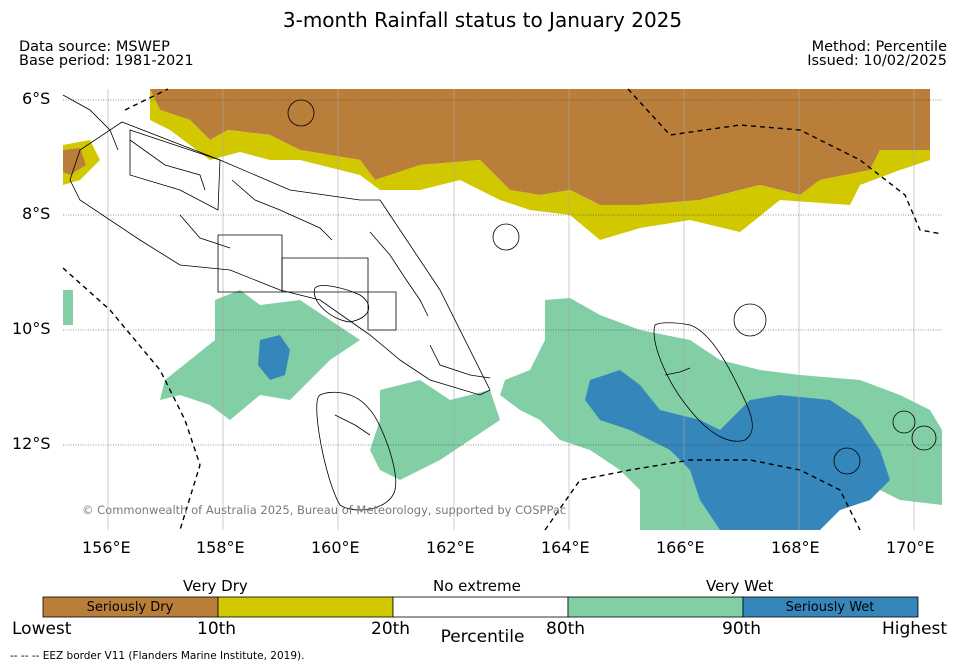 This screenshot has height=667, width=965. What do you see at coordinates (31, 328) in the screenshot?
I see `lat-label: 10°S` at bounding box center [31, 328].